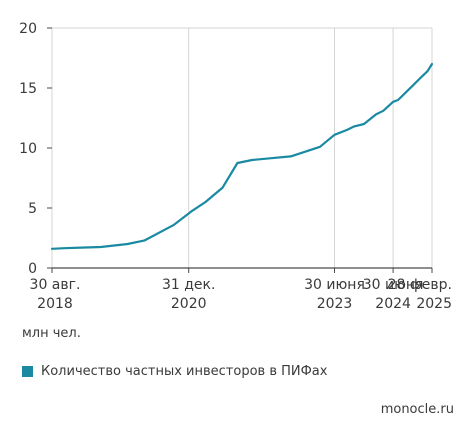  What do you see at coordinates (32, 209) in the screenshot?
I see `y-tick-label-5: 5` at bounding box center [32, 209].